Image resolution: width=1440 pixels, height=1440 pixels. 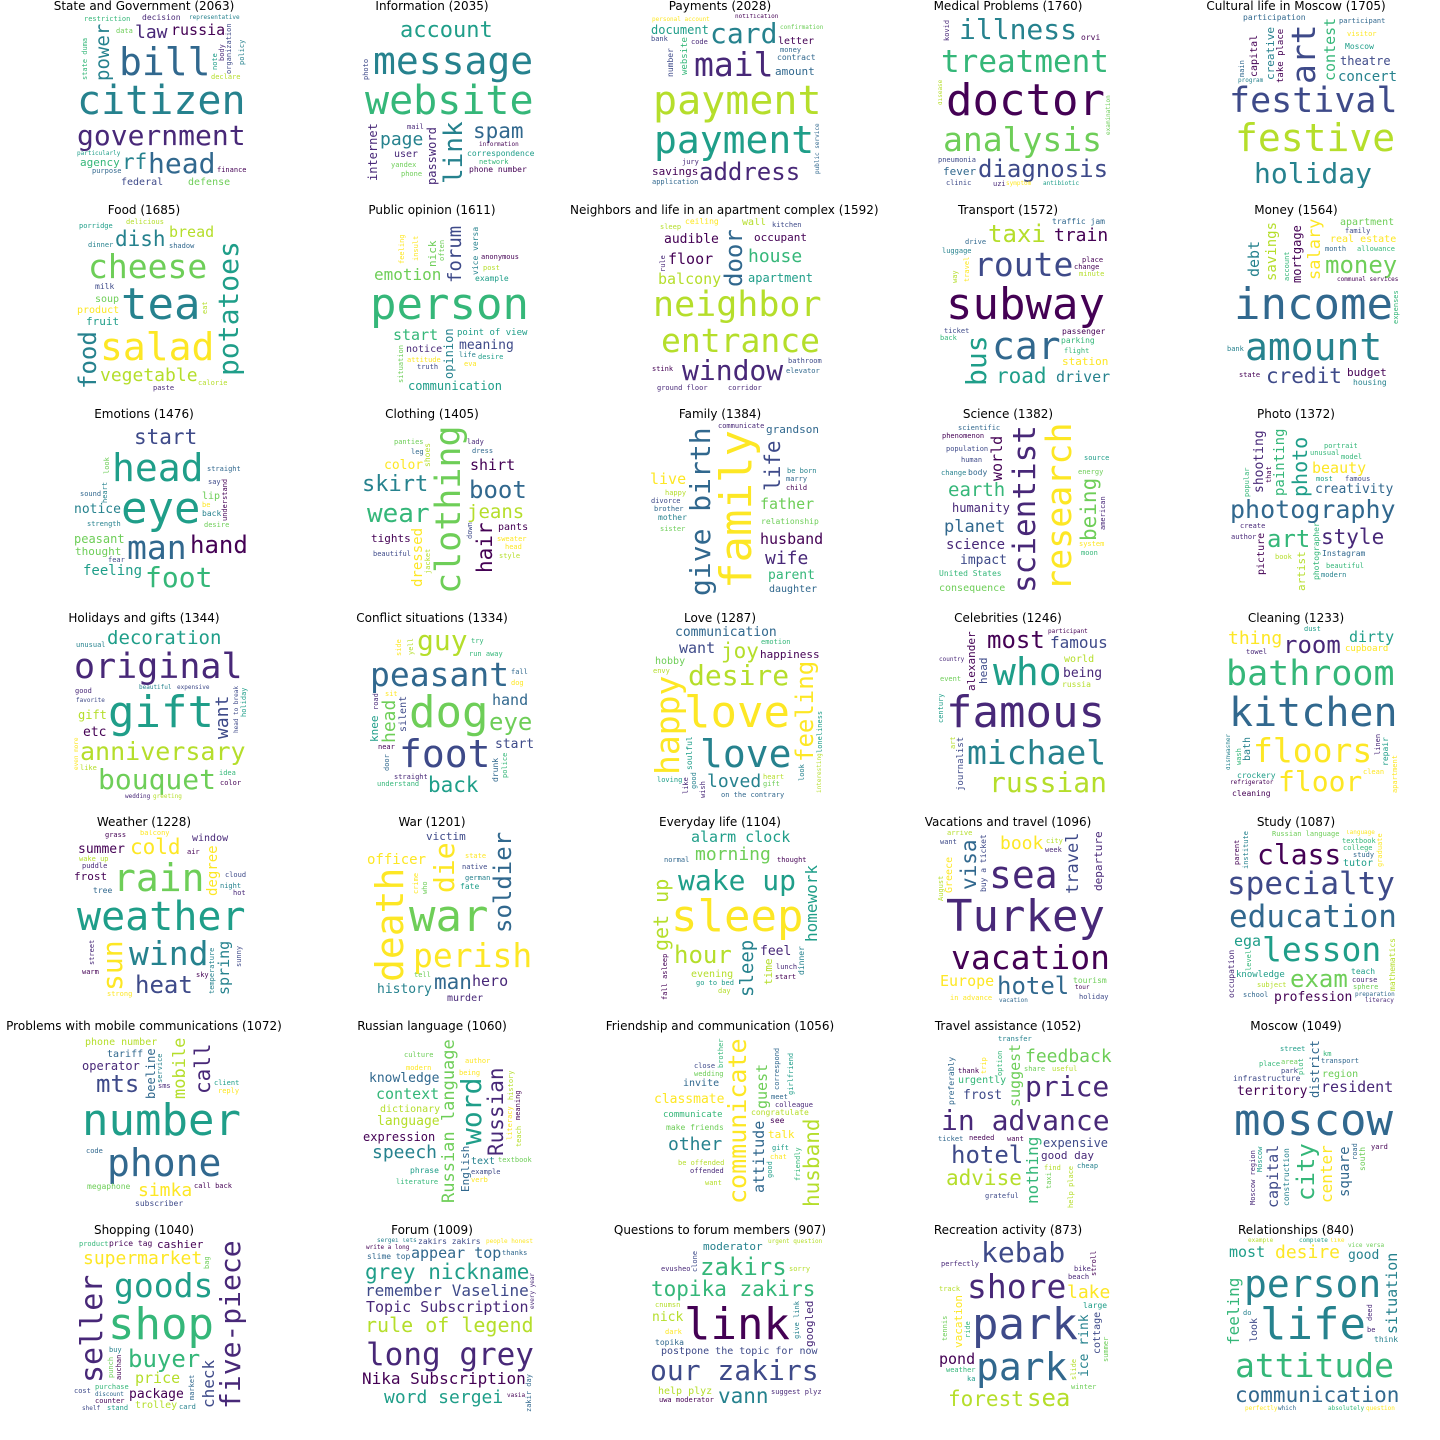 I want to click on cloud-word: grey nickname, so click(x=447, y=1272).